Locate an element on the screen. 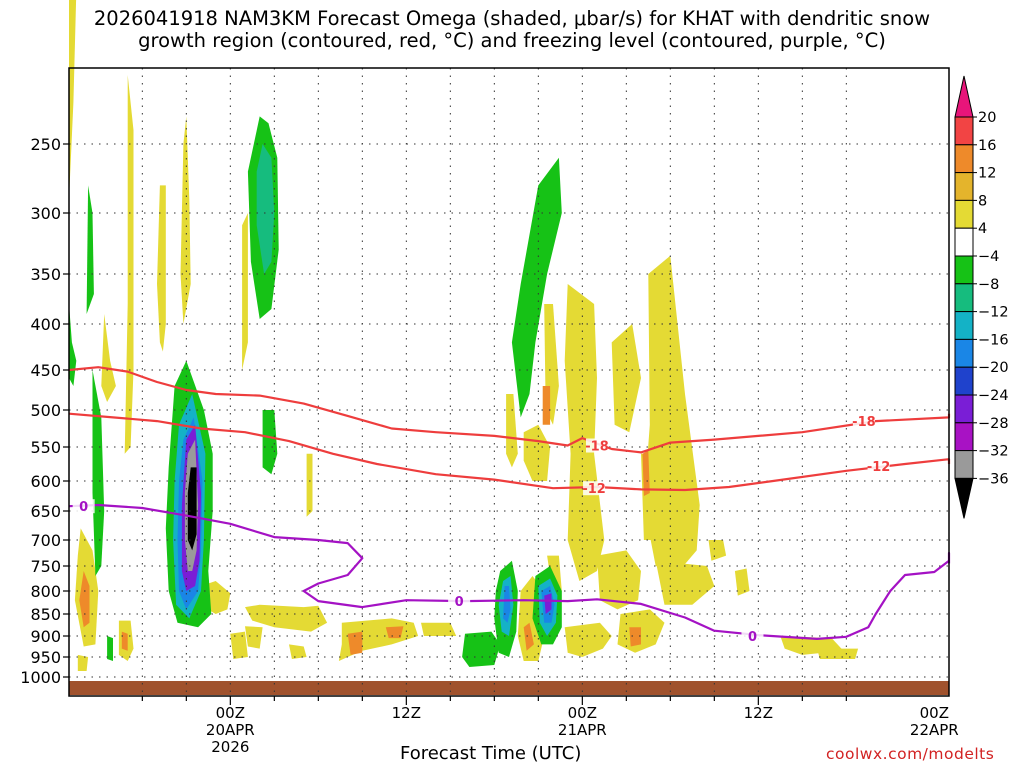  y-tick-label-550: 550 is located at coordinates (45, 447).